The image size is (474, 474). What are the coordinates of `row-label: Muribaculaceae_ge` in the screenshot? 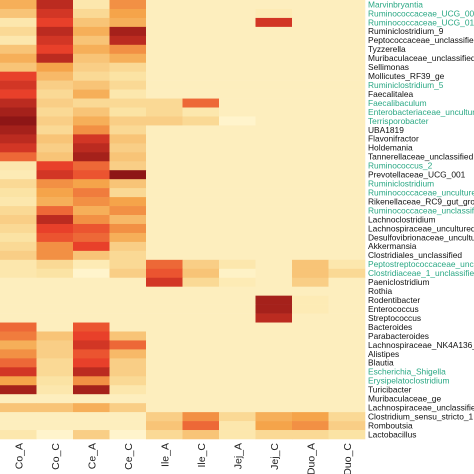 It's located at (404, 399).